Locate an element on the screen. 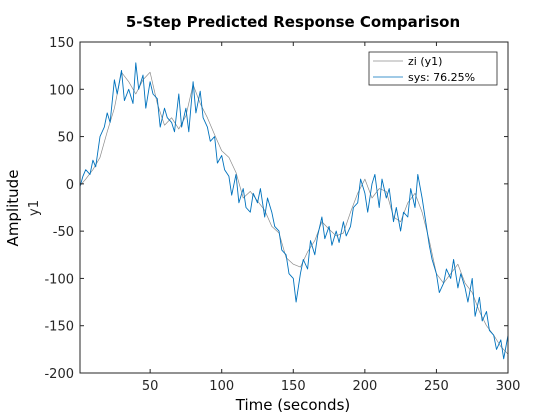 Image resolution: width=560 pixels, height=420 pixels. y-tick-label: 100 is located at coordinates (61, 90).